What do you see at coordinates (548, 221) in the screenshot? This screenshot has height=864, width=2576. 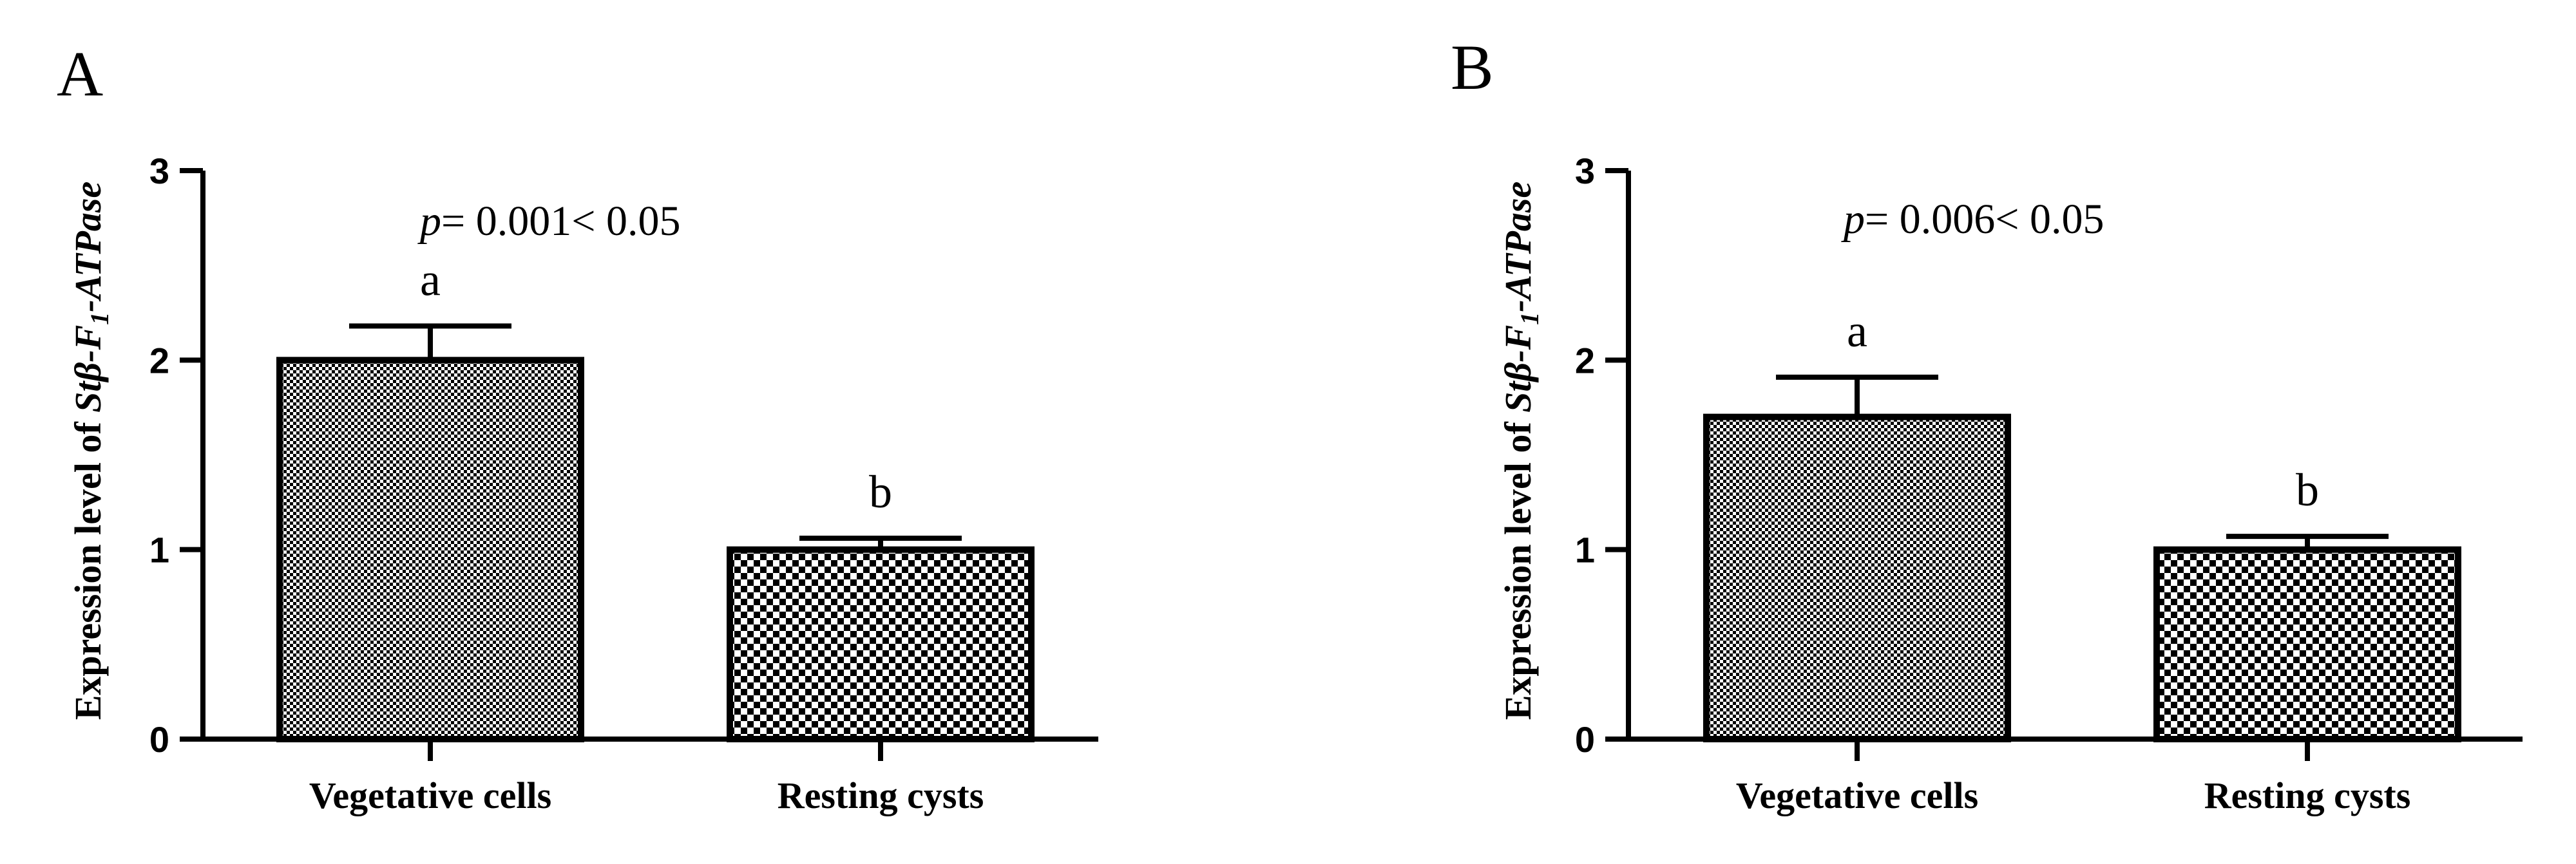 I see `p-value-annotation: p= 0.001< 0.05` at bounding box center [548, 221].